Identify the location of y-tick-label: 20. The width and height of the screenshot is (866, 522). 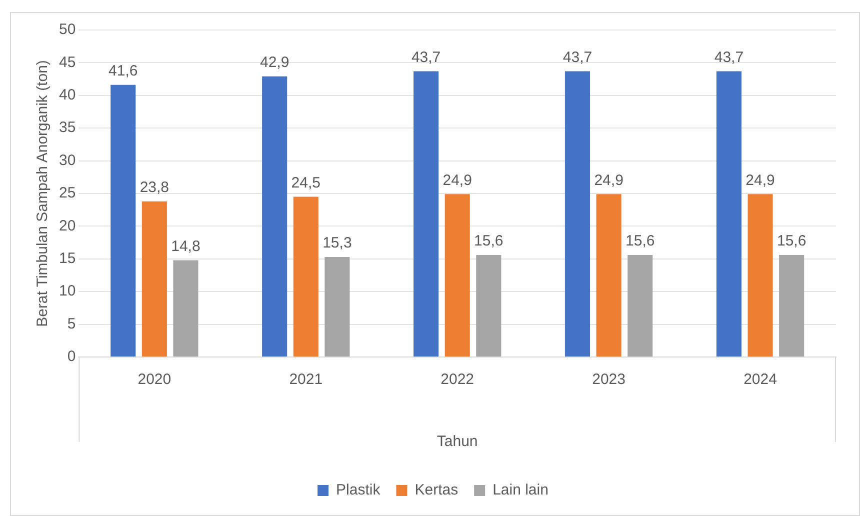
(67, 225).